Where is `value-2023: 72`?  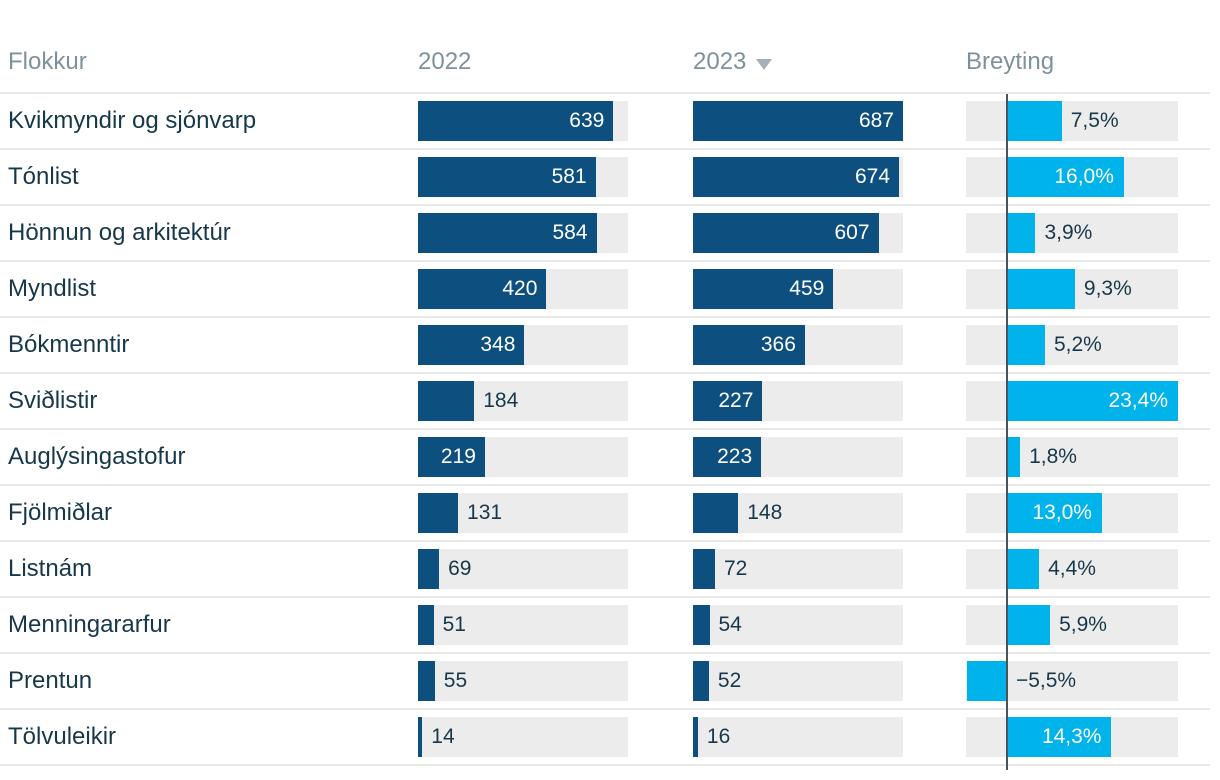
value-2023: 72 is located at coordinates (736, 568).